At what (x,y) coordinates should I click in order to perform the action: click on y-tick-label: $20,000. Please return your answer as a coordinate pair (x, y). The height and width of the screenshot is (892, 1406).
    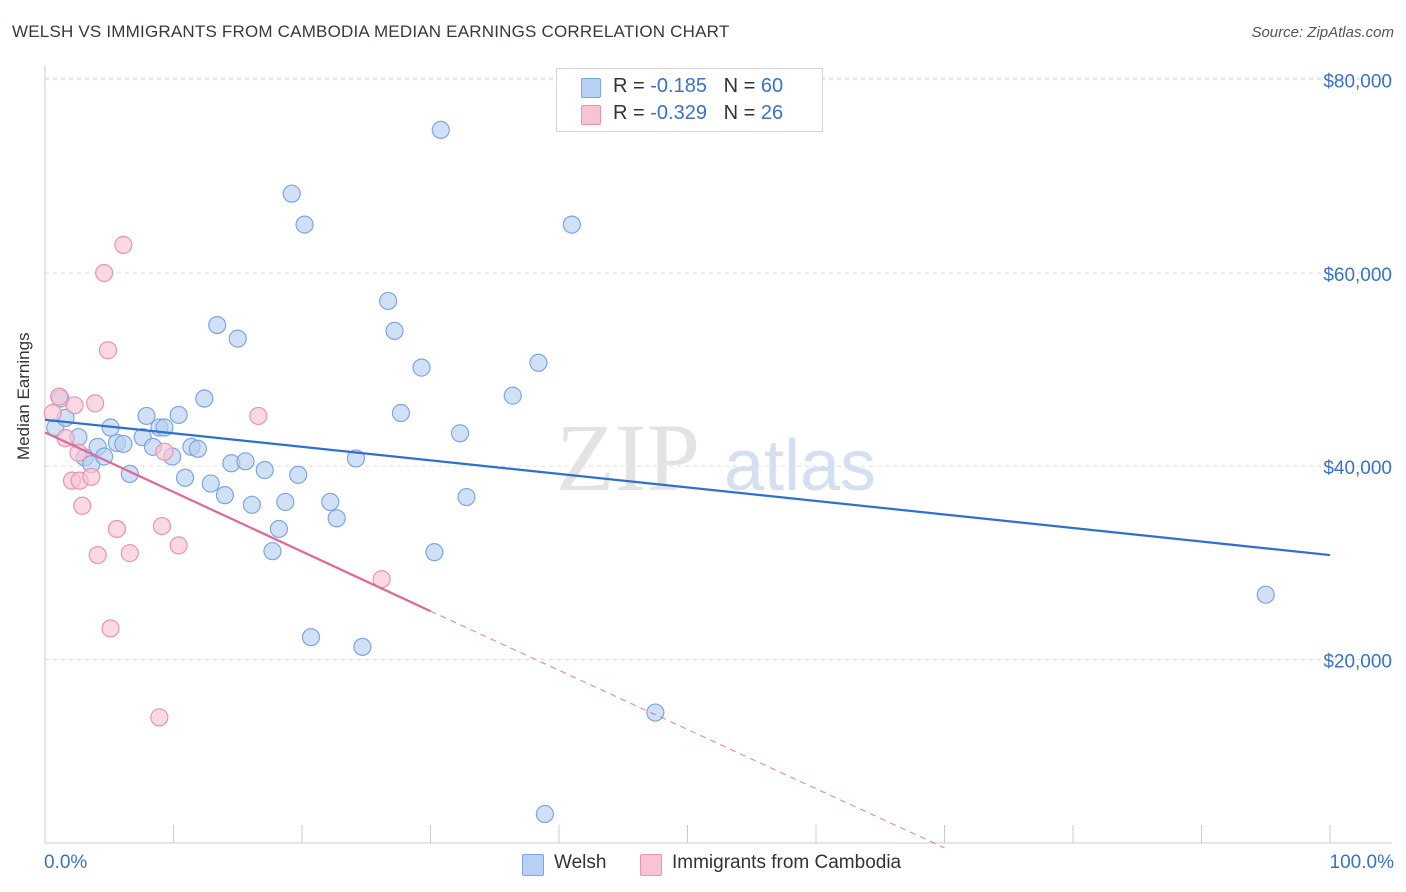
    Looking at the image, I should click on (1357, 661).